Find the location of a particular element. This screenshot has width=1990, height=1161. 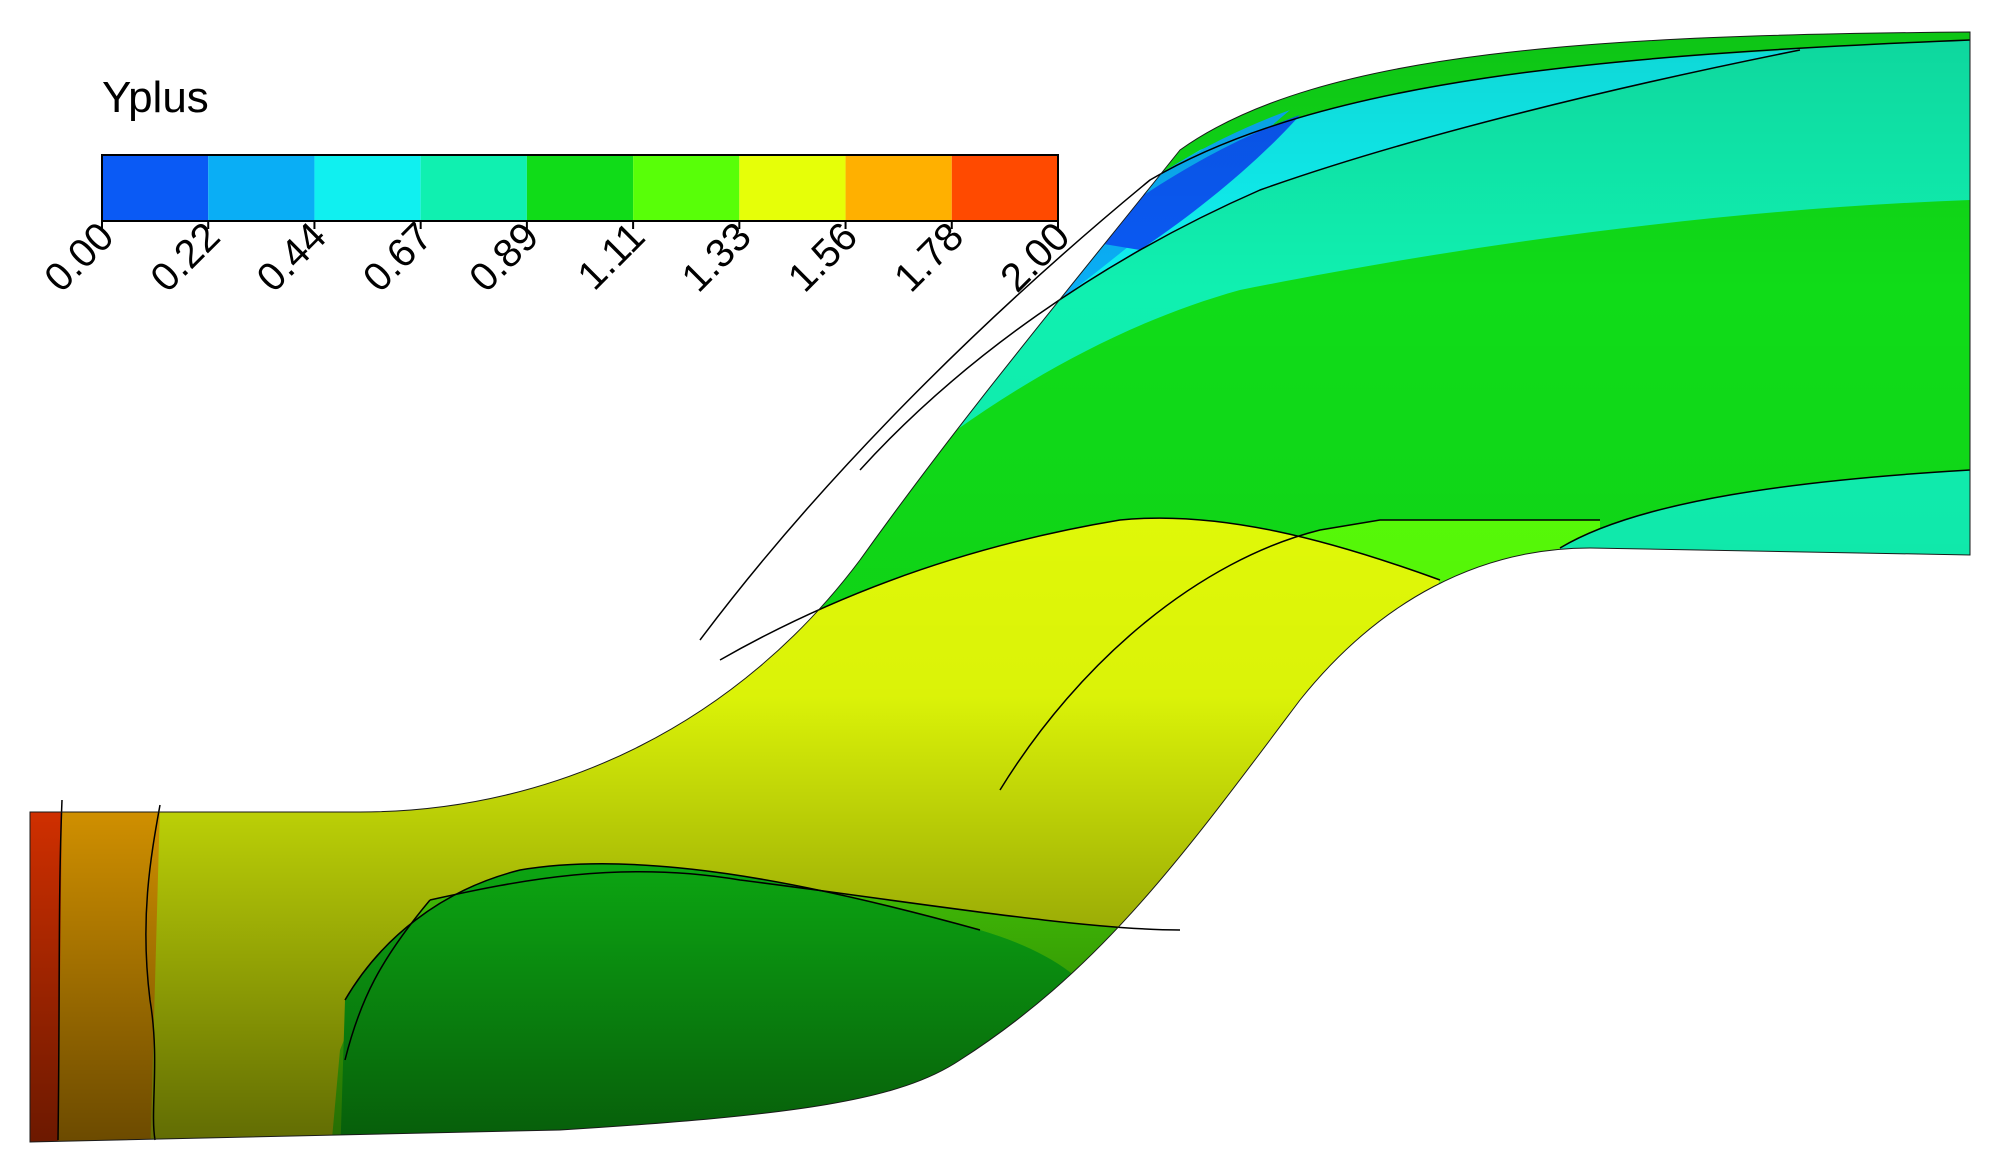

legend-tick-label: 0.22 is located at coordinates (185, 257).